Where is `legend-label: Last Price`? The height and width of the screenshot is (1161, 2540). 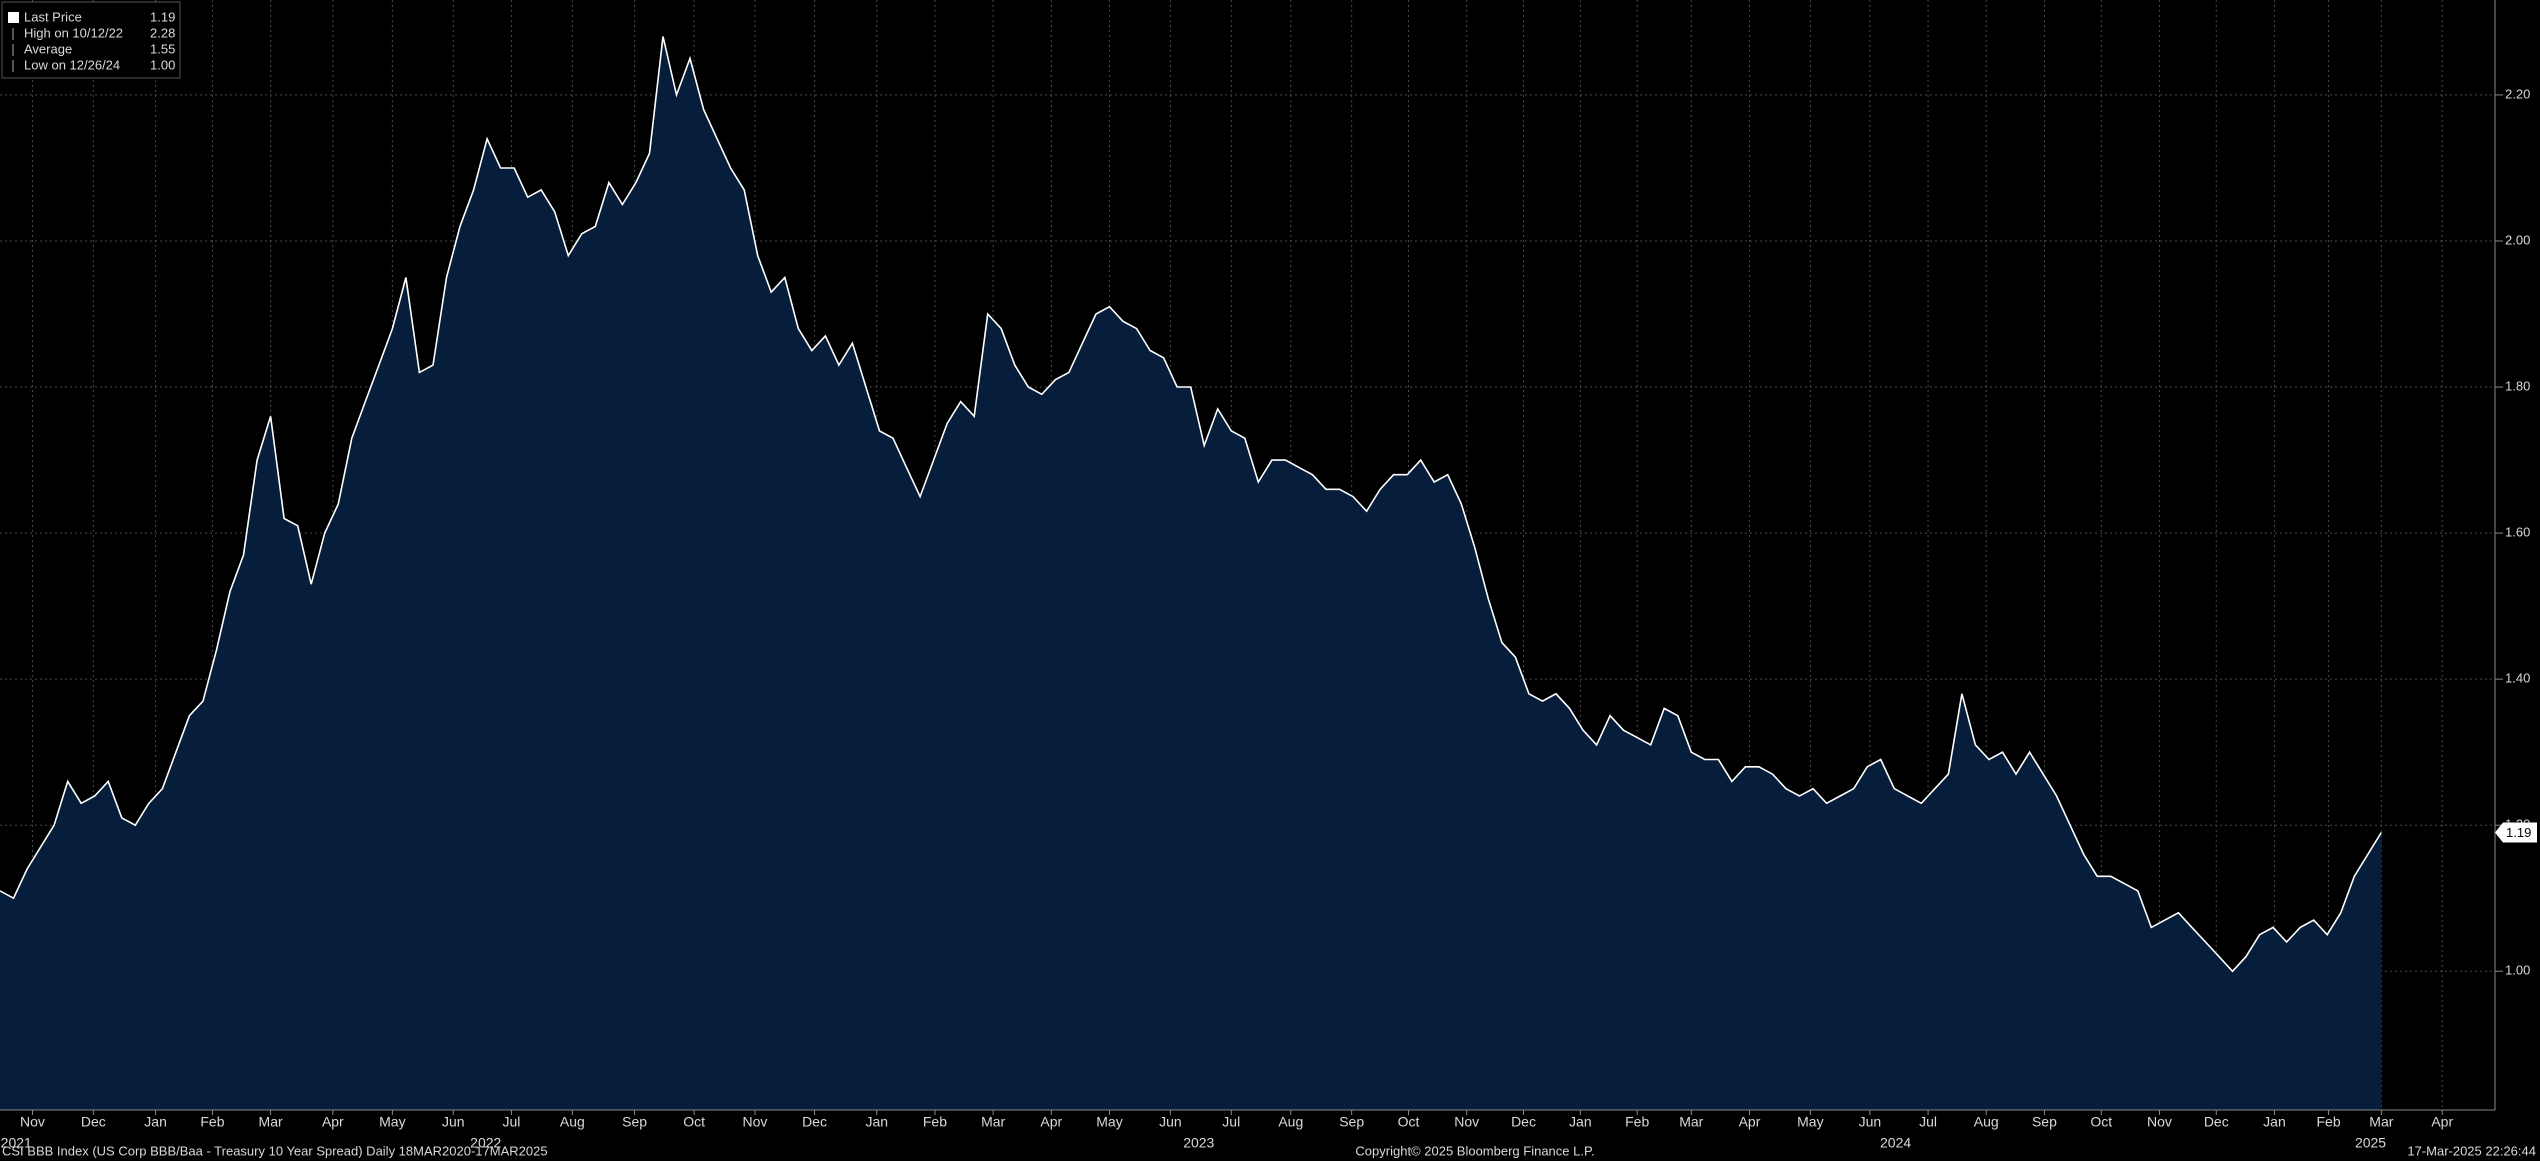
legend-label: Last Price is located at coordinates (53, 16).